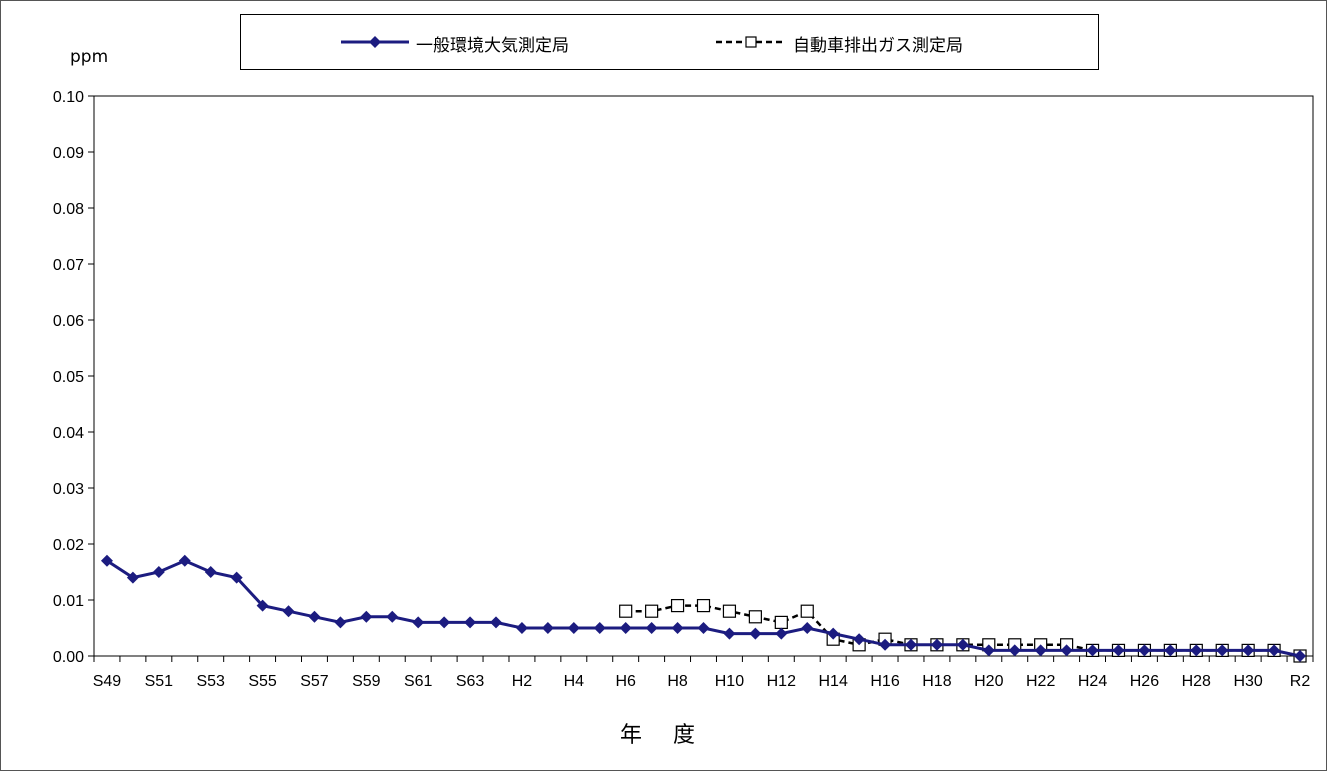 The image size is (1327, 771). What do you see at coordinates (68, 377) in the screenshot?
I see `y-tick-label: 0.05` at bounding box center [68, 377].